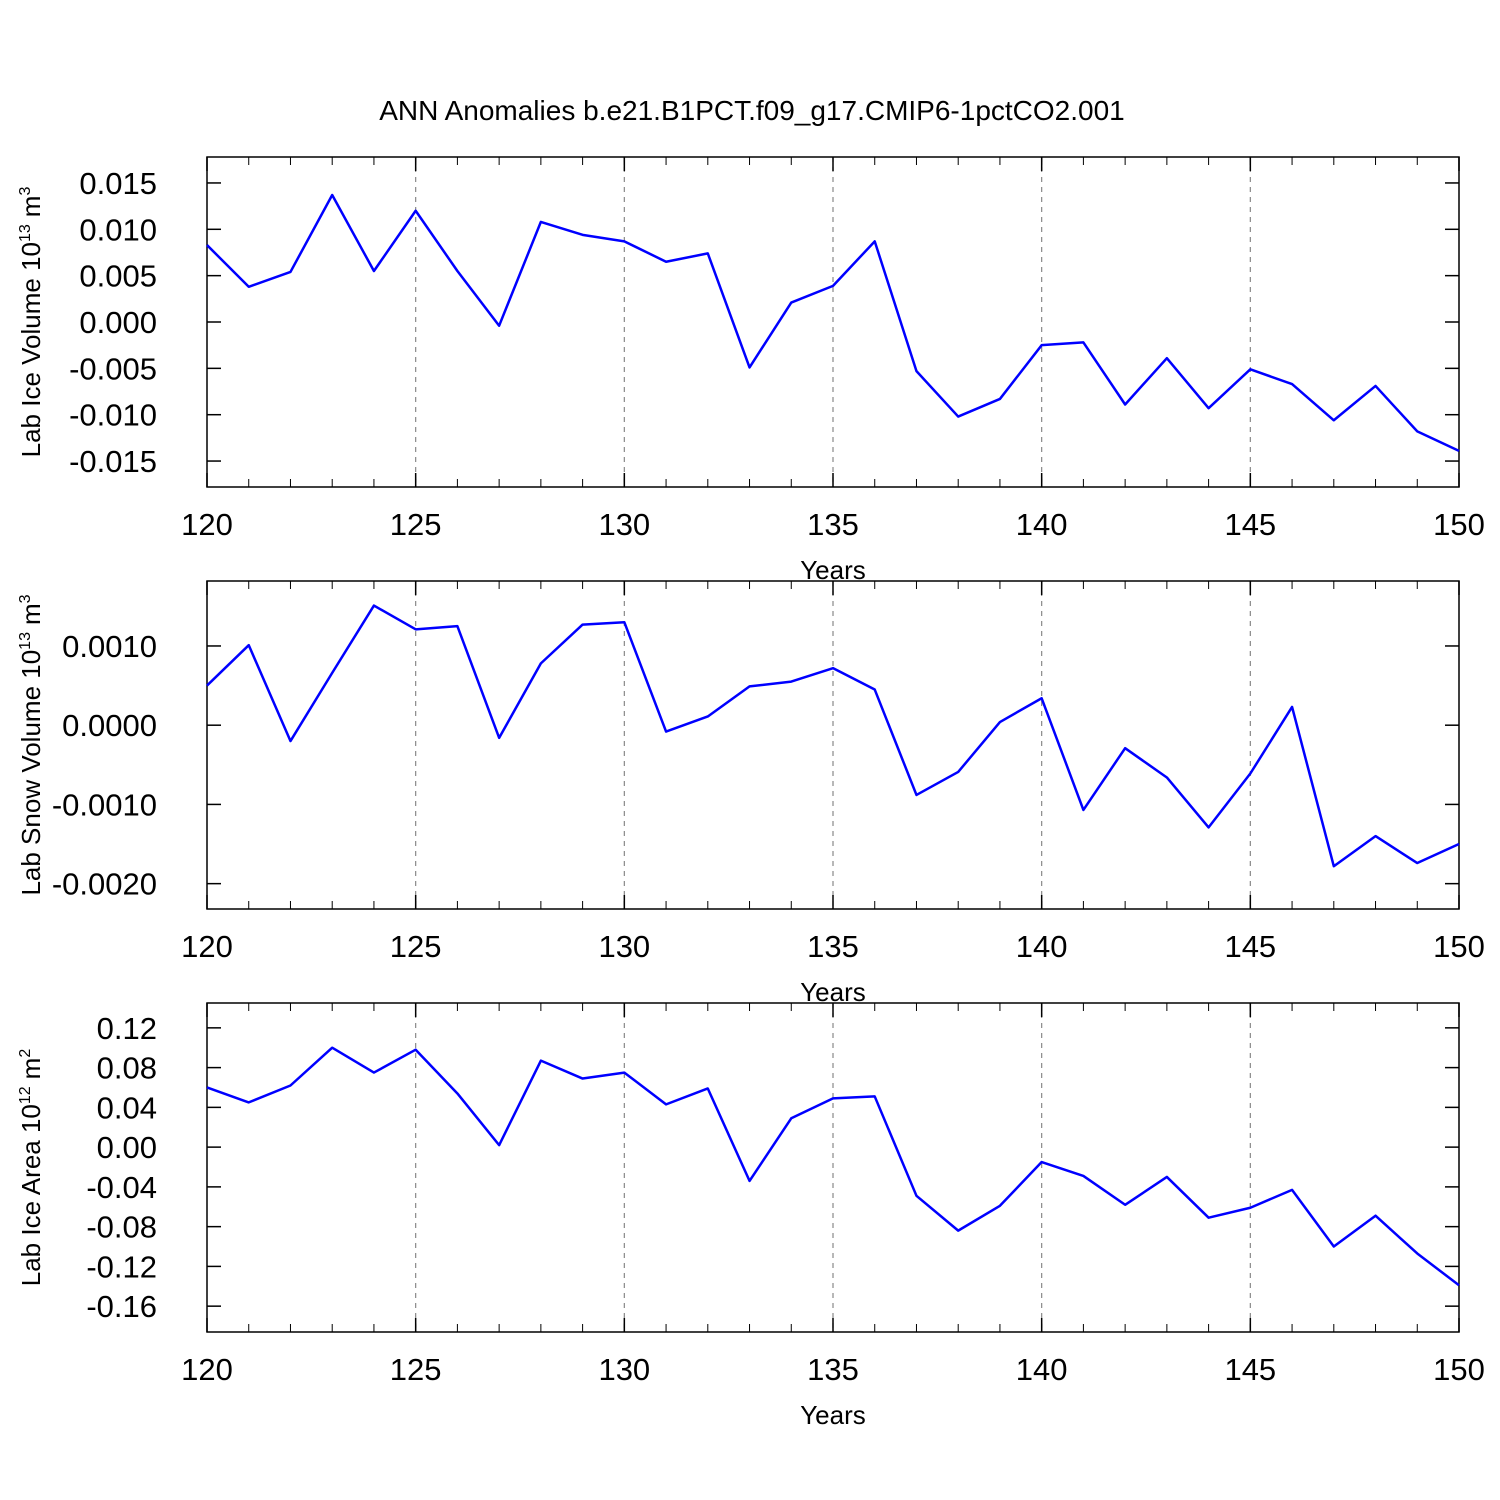 The image size is (1500, 1500). Describe the element at coordinates (31, 1195) in the screenshot. I see `y-axis-title-text: Lab Ice Area 10` at that location.